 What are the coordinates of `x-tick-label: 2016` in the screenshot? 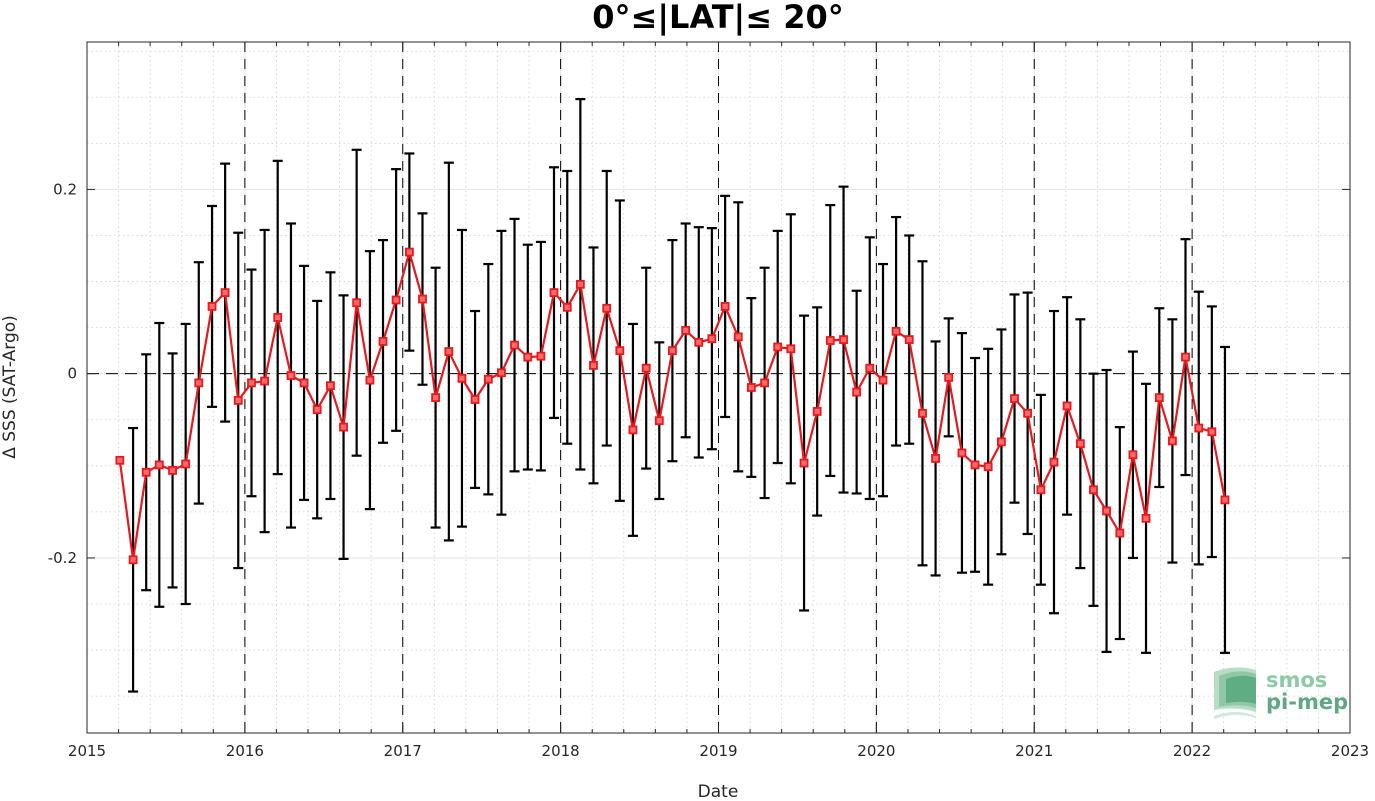 It's located at (245, 751).